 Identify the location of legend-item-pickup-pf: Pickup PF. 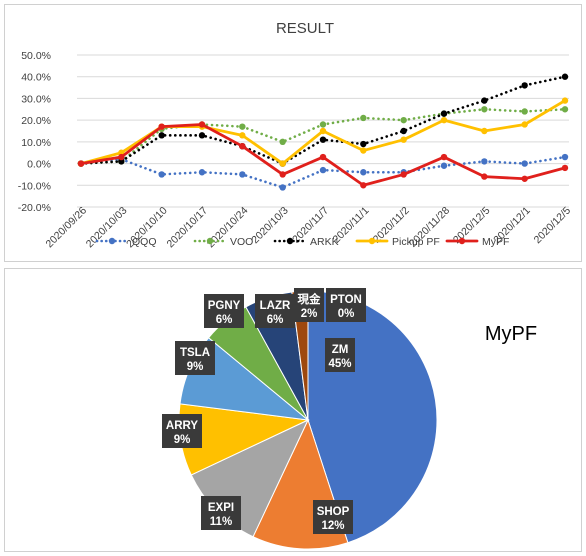
(397, 242).